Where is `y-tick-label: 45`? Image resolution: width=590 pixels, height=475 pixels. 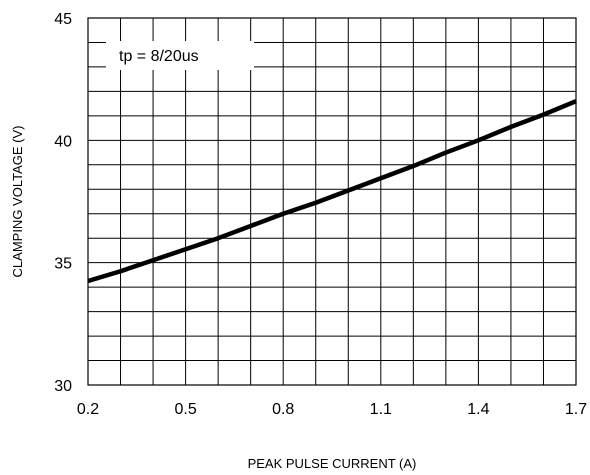
y-tick-label: 45 is located at coordinates (63, 19).